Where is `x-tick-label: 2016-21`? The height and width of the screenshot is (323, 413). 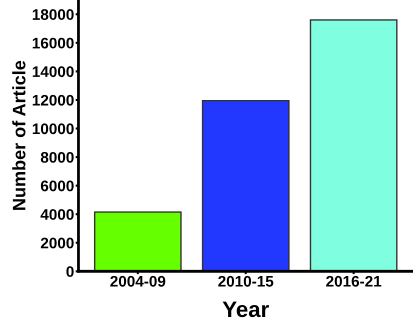
x-tick-label: 2016-21 is located at coordinates (354, 281).